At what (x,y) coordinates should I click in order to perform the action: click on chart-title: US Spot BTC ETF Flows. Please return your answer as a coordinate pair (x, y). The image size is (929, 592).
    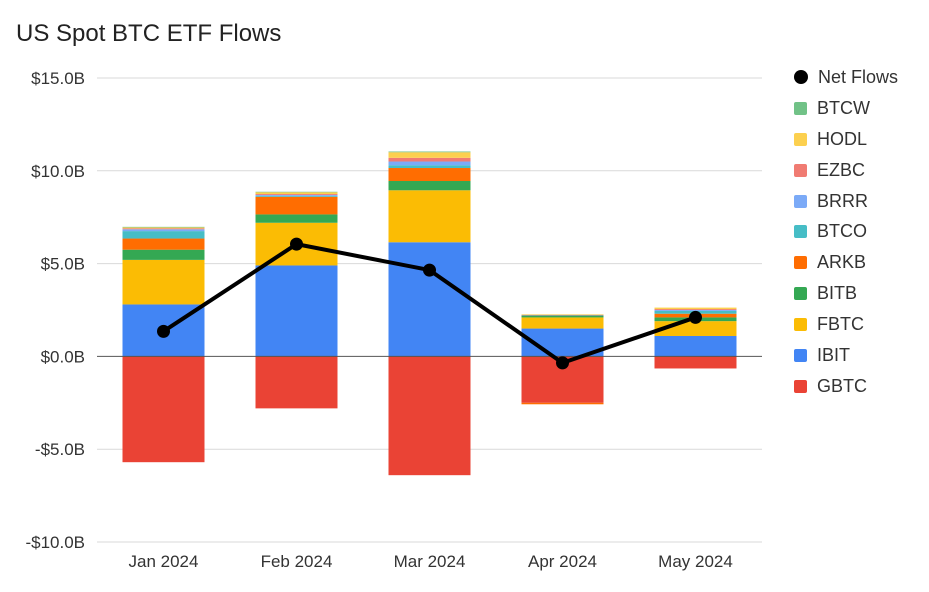
    Looking at the image, I should click on (149, 33).